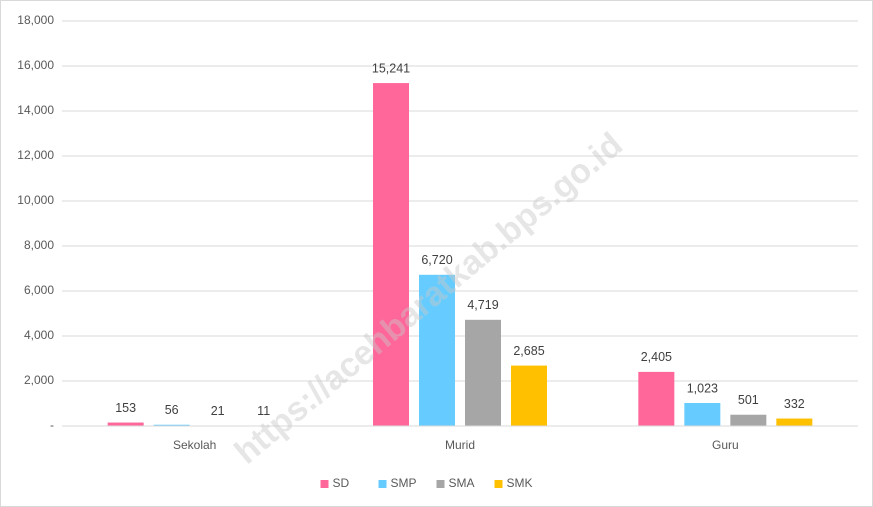 The image size is (873, 507). What do you see at coordinates (39, 380) in the screenshot?
I see `y-tick-label: 2,000` at bounding box center [39, 380].